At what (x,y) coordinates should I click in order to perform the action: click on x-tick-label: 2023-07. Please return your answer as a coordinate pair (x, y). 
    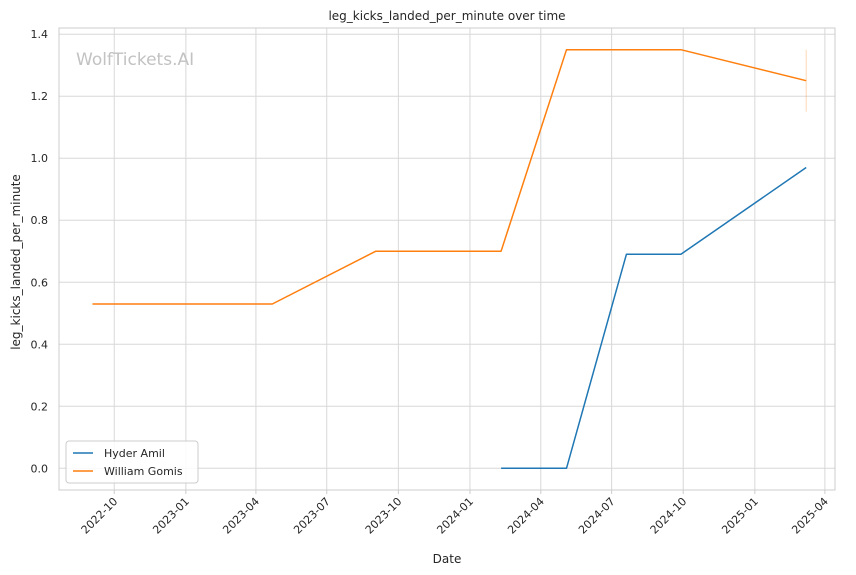
    Looking at the image, I should click on (312, 516).